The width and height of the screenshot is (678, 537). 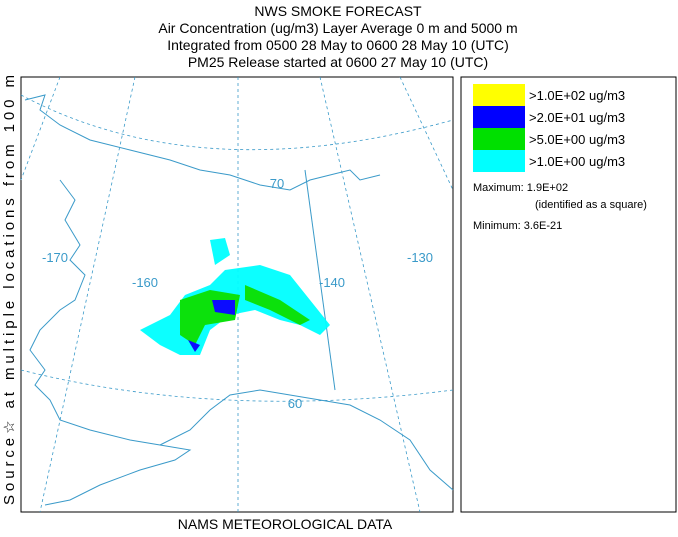 I want to click on maximum-note: (identified as a square), so click(x=591, y=205).